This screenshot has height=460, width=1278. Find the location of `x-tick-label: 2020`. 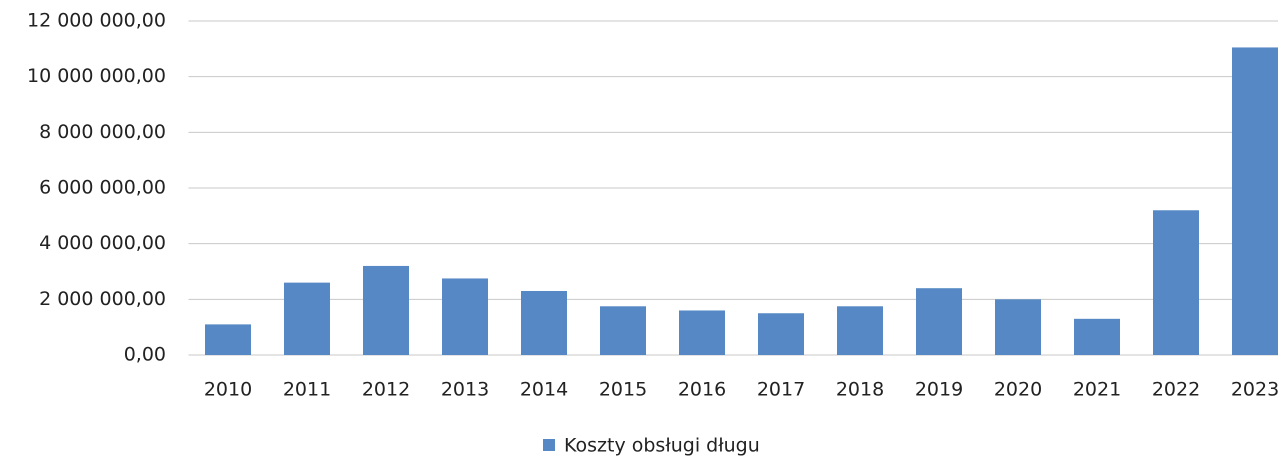

x-tick-label: 2020 is located at coordinates (1018, 390).